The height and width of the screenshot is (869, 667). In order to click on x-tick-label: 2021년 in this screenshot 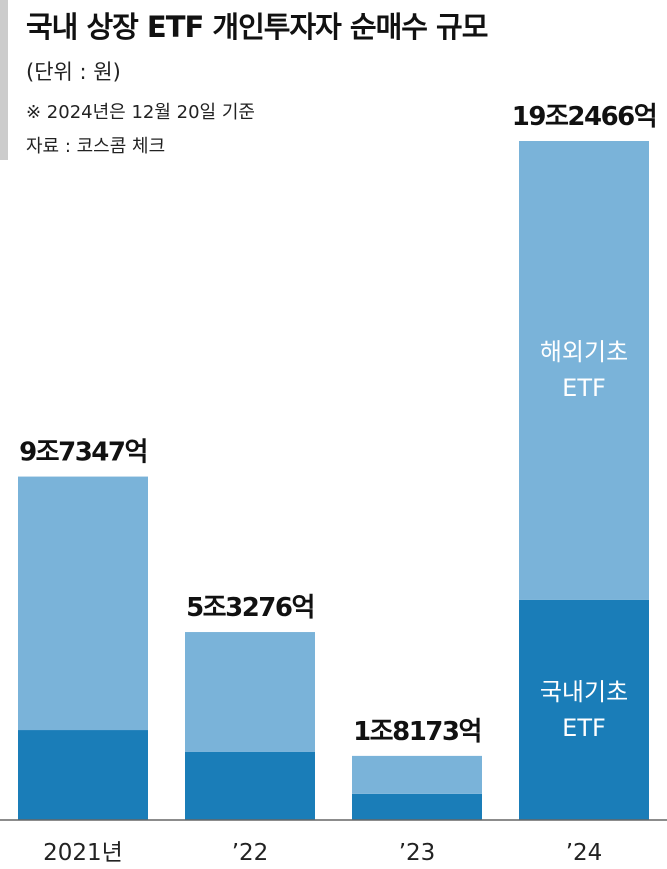, I will do `click(83, 853)`.